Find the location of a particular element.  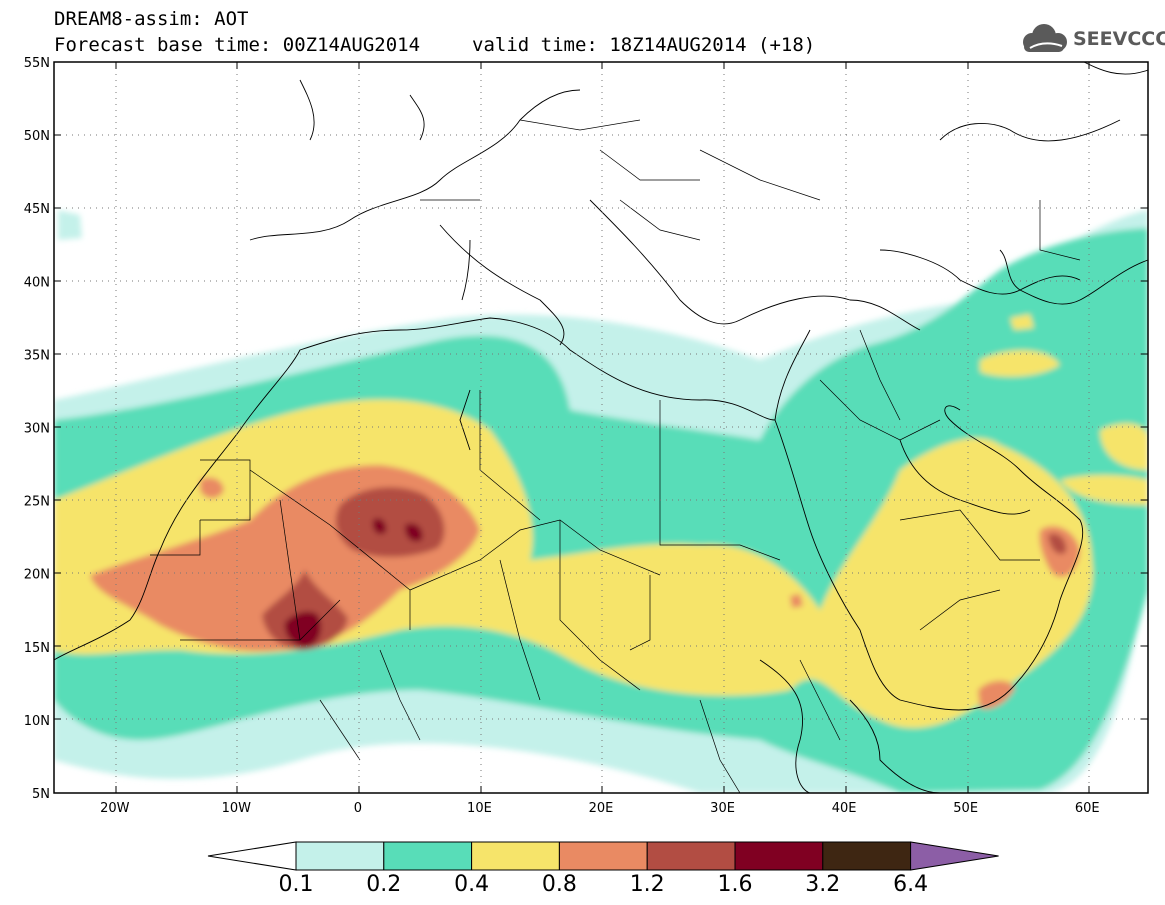

colorbar is located at coordinates (603, 856).